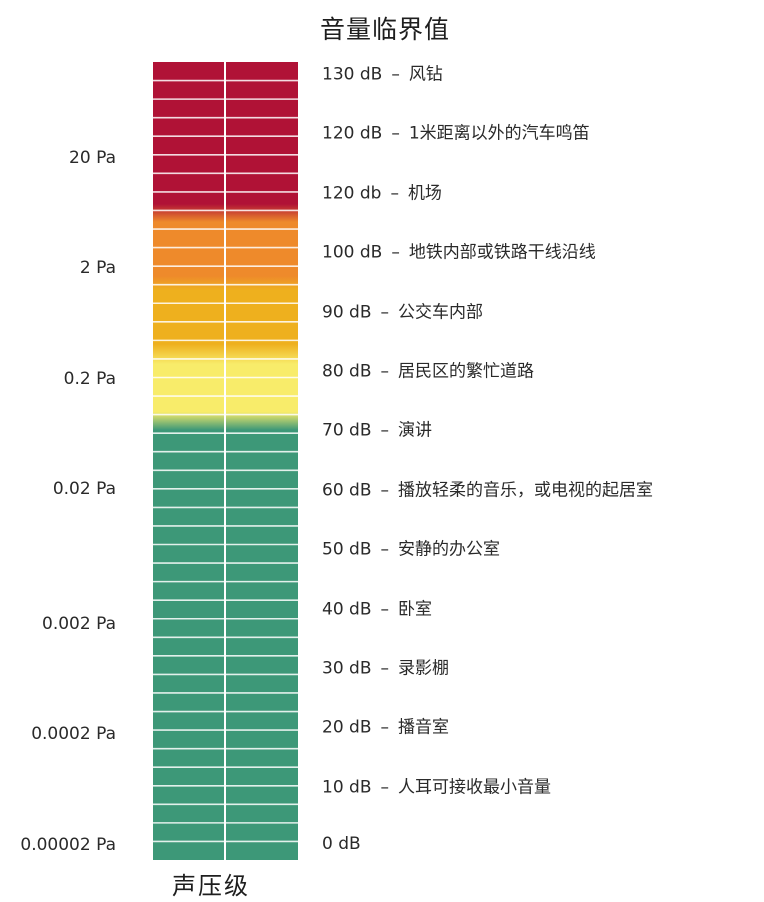 Image resolution: width=764 pixels, height=902 pixels. I want to click on level-label: 0 dB, so click(341, 844).